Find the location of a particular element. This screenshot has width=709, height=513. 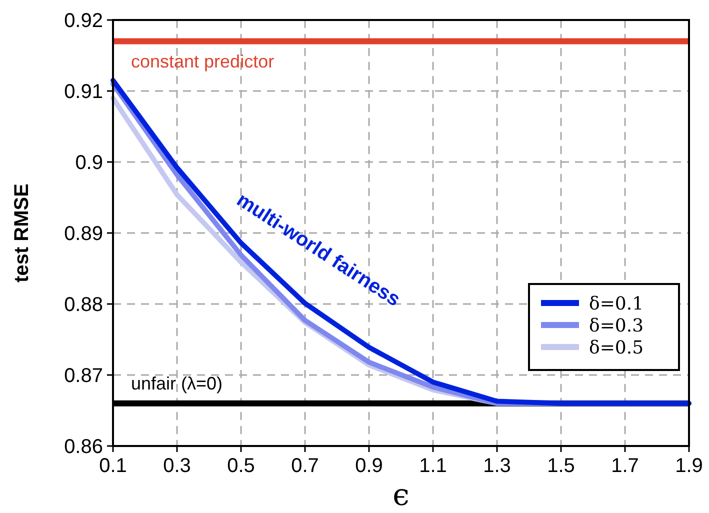

y-tick-label: 0.92 is located at coordinates (83, 21).